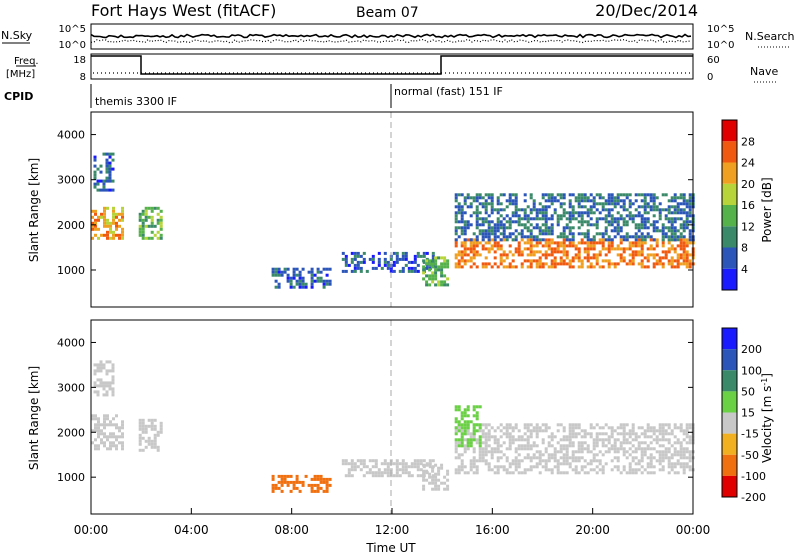 Image resolution: width=800 pixels, height=554 pixels. Describe the element at coordinates (729, 339) in the screenshot. I see `colorbar-swatch` at that location.